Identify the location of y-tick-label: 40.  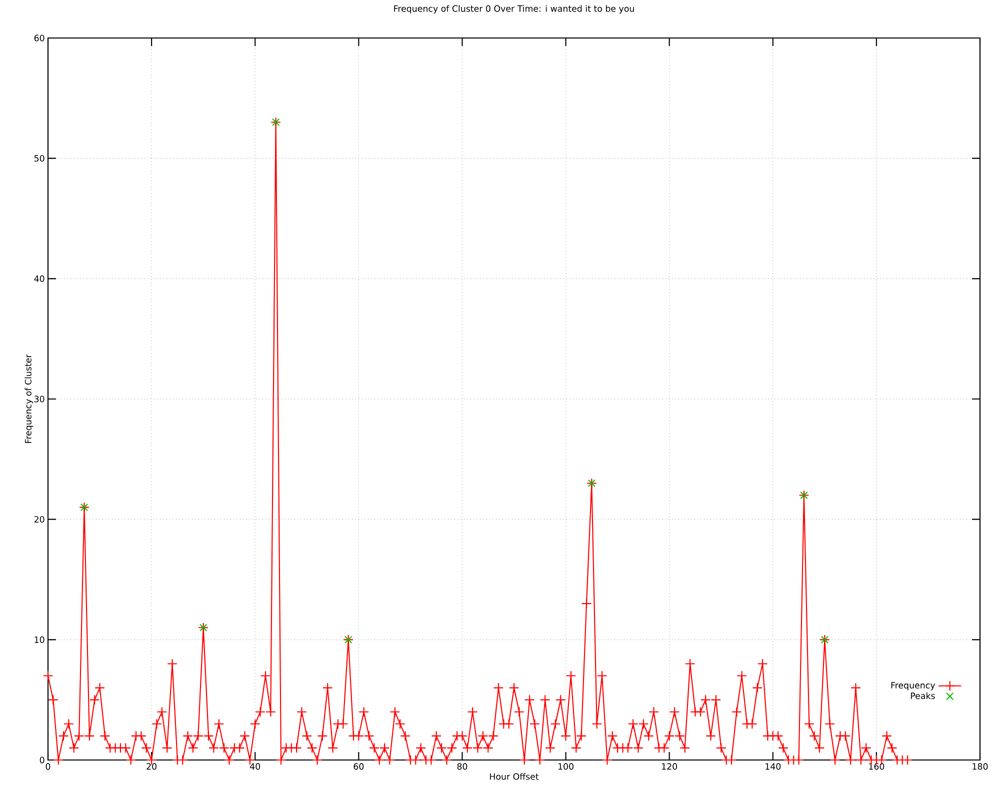
(39, 278).